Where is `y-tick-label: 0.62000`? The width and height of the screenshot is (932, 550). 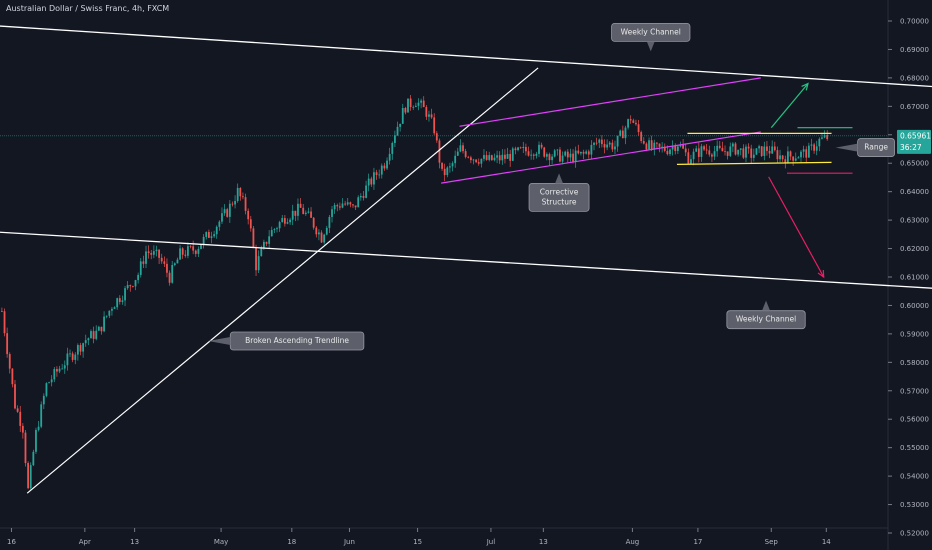 y-tick-label: 0.62000 is located at coordinates (914, 249).